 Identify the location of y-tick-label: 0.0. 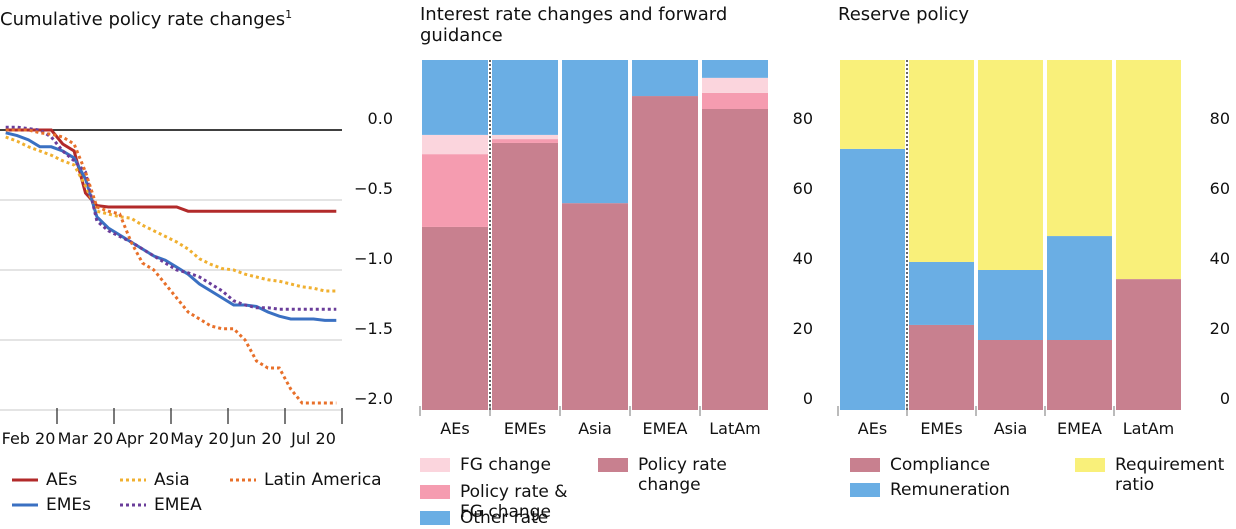
(380, 118).